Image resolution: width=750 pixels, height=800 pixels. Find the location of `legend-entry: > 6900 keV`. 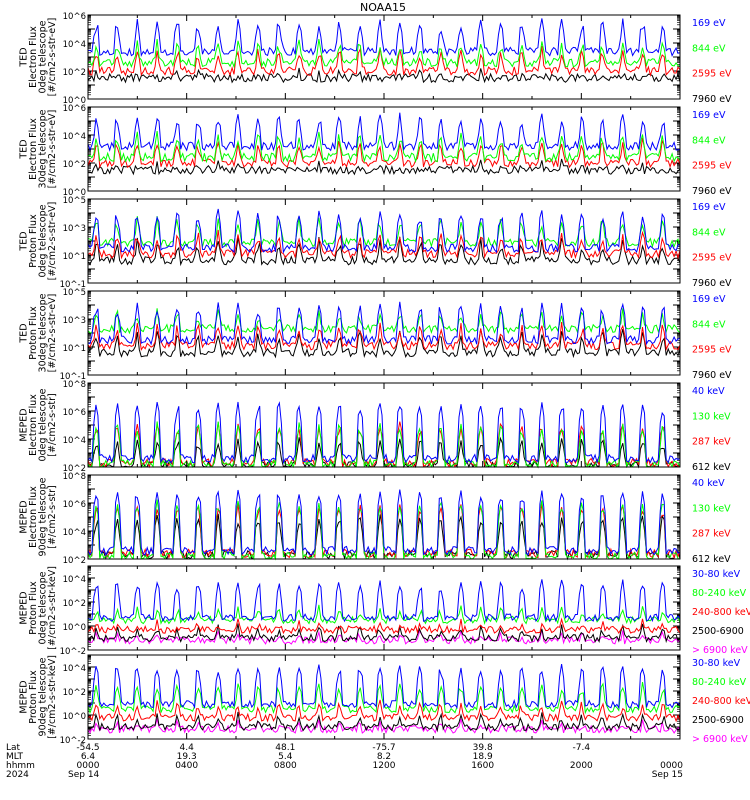

legend-entry: > 6900 keV is located at coordinates (720, 739).